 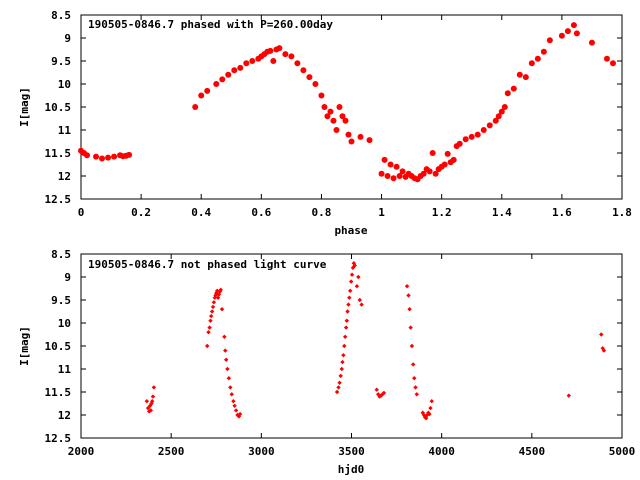 What do you see at coordinates (351, 451) in the screenshot?
I see `x-tick-label: 3500` at bounding box center [351, 451].